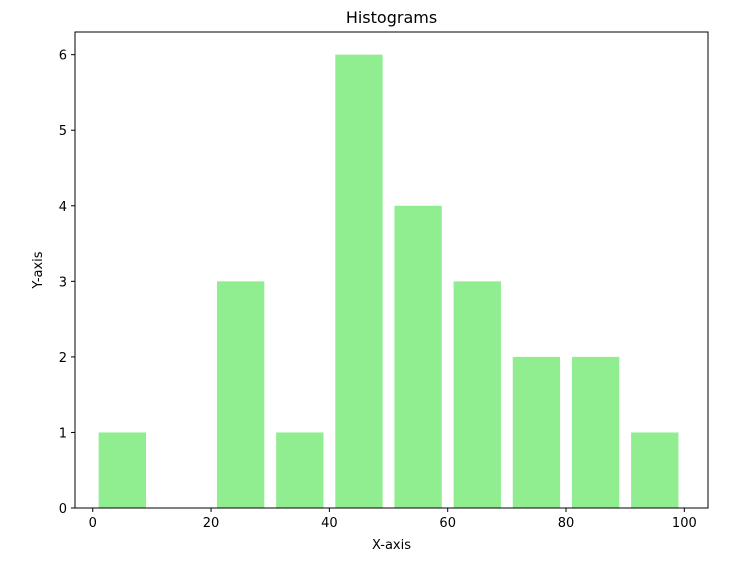 This screenshot has width=755, height=563. What do you see at coordinates (391, 545) in the screenshot?
I see `x-axis-label: X-axis` at bounding box center [391, 545].